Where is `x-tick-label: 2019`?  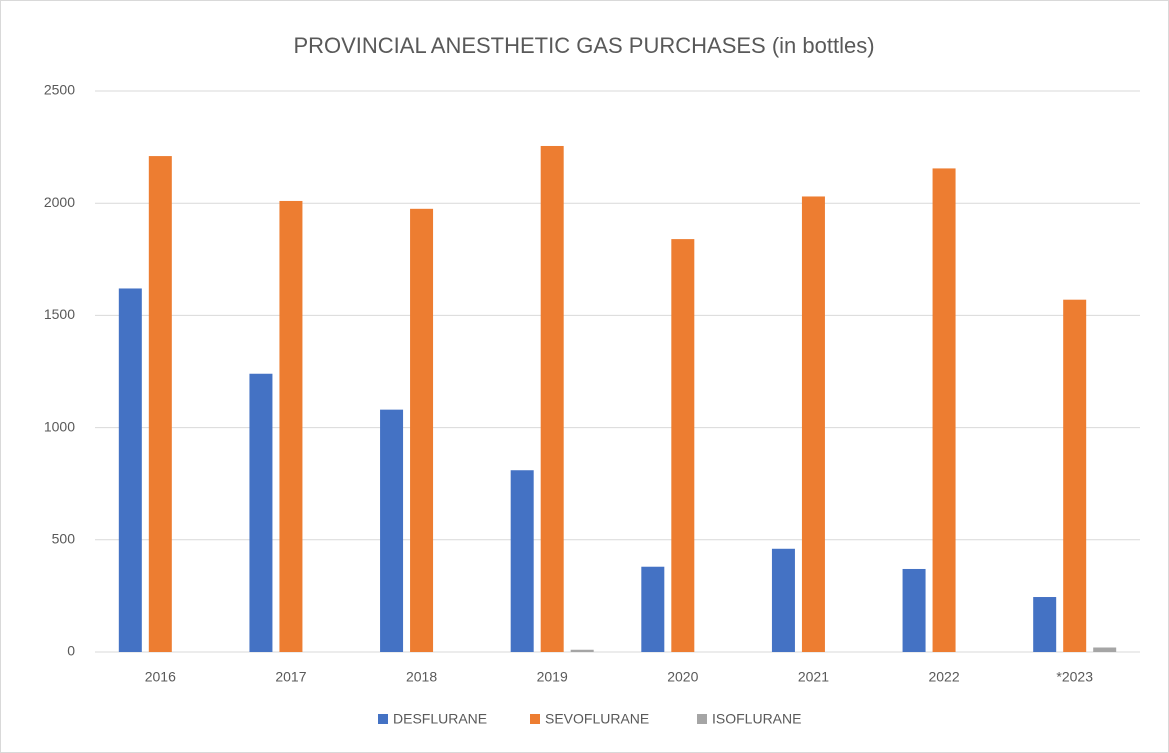 x-tick-label: 2019 is located at coordinates (552, 677).